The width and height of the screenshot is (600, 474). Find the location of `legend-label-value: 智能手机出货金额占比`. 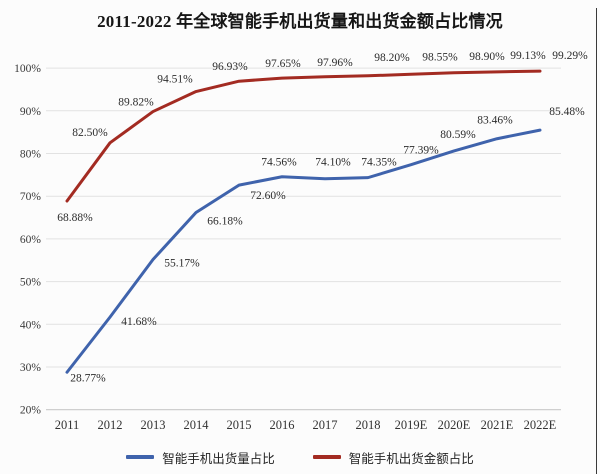

legend-label-value: 智能手机出货金额占比 is located at coordinates (411, 458).